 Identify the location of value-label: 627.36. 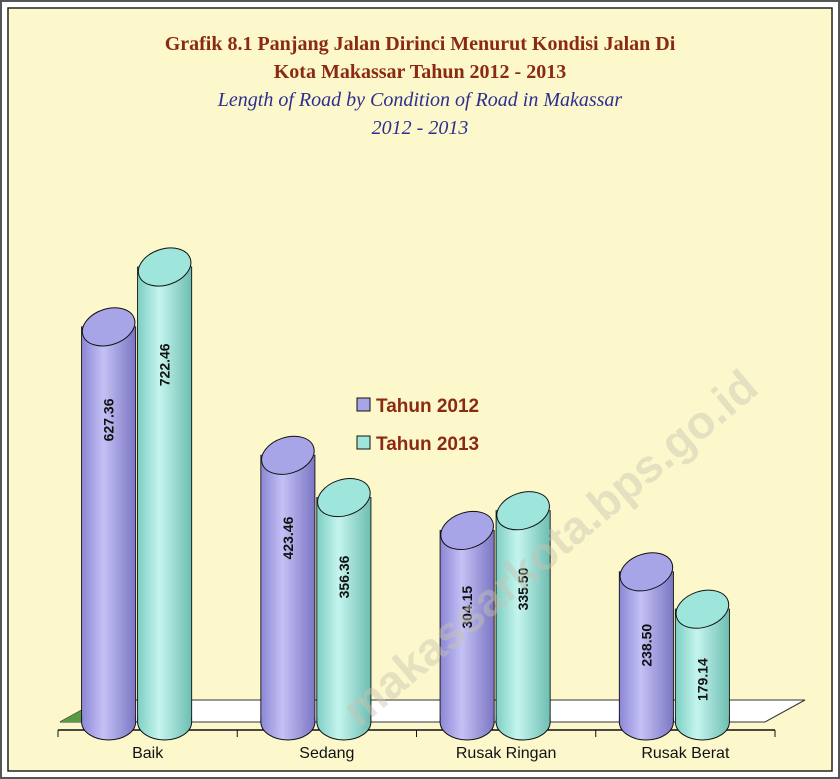
(109, 419).